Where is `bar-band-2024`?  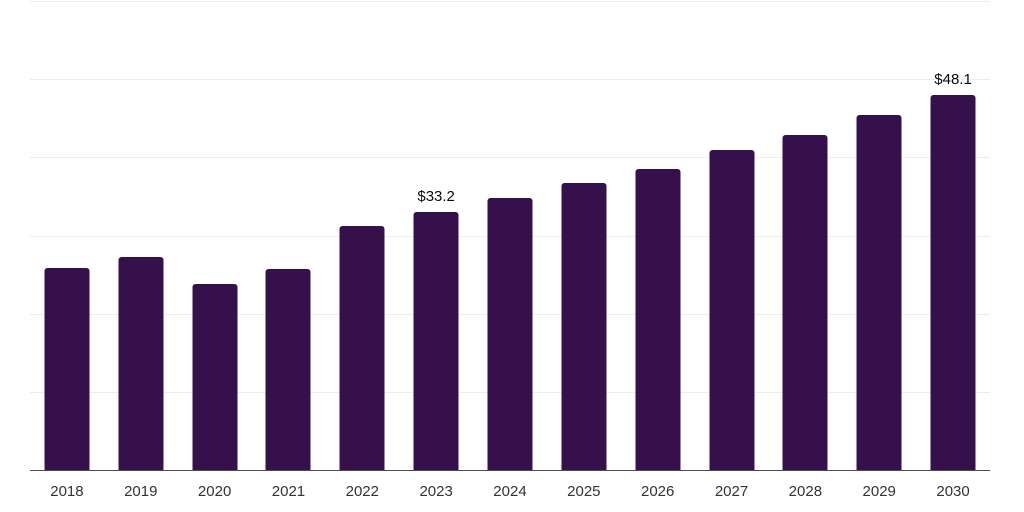 bar-band-2024 is located at coordinates (510, 235).